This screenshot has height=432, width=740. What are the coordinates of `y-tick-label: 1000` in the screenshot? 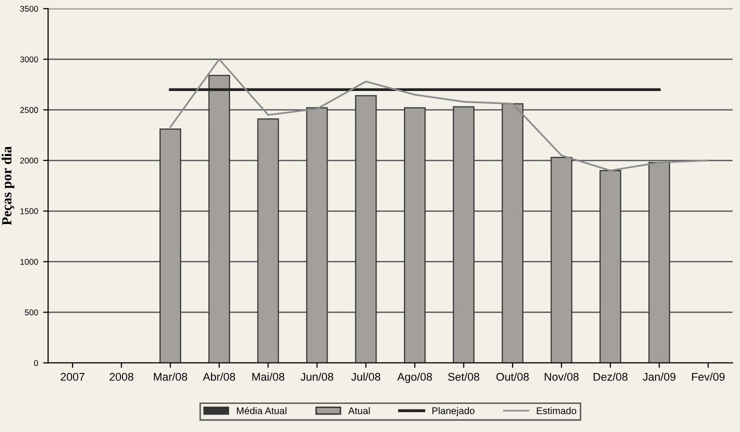 It's located at (29, 261).